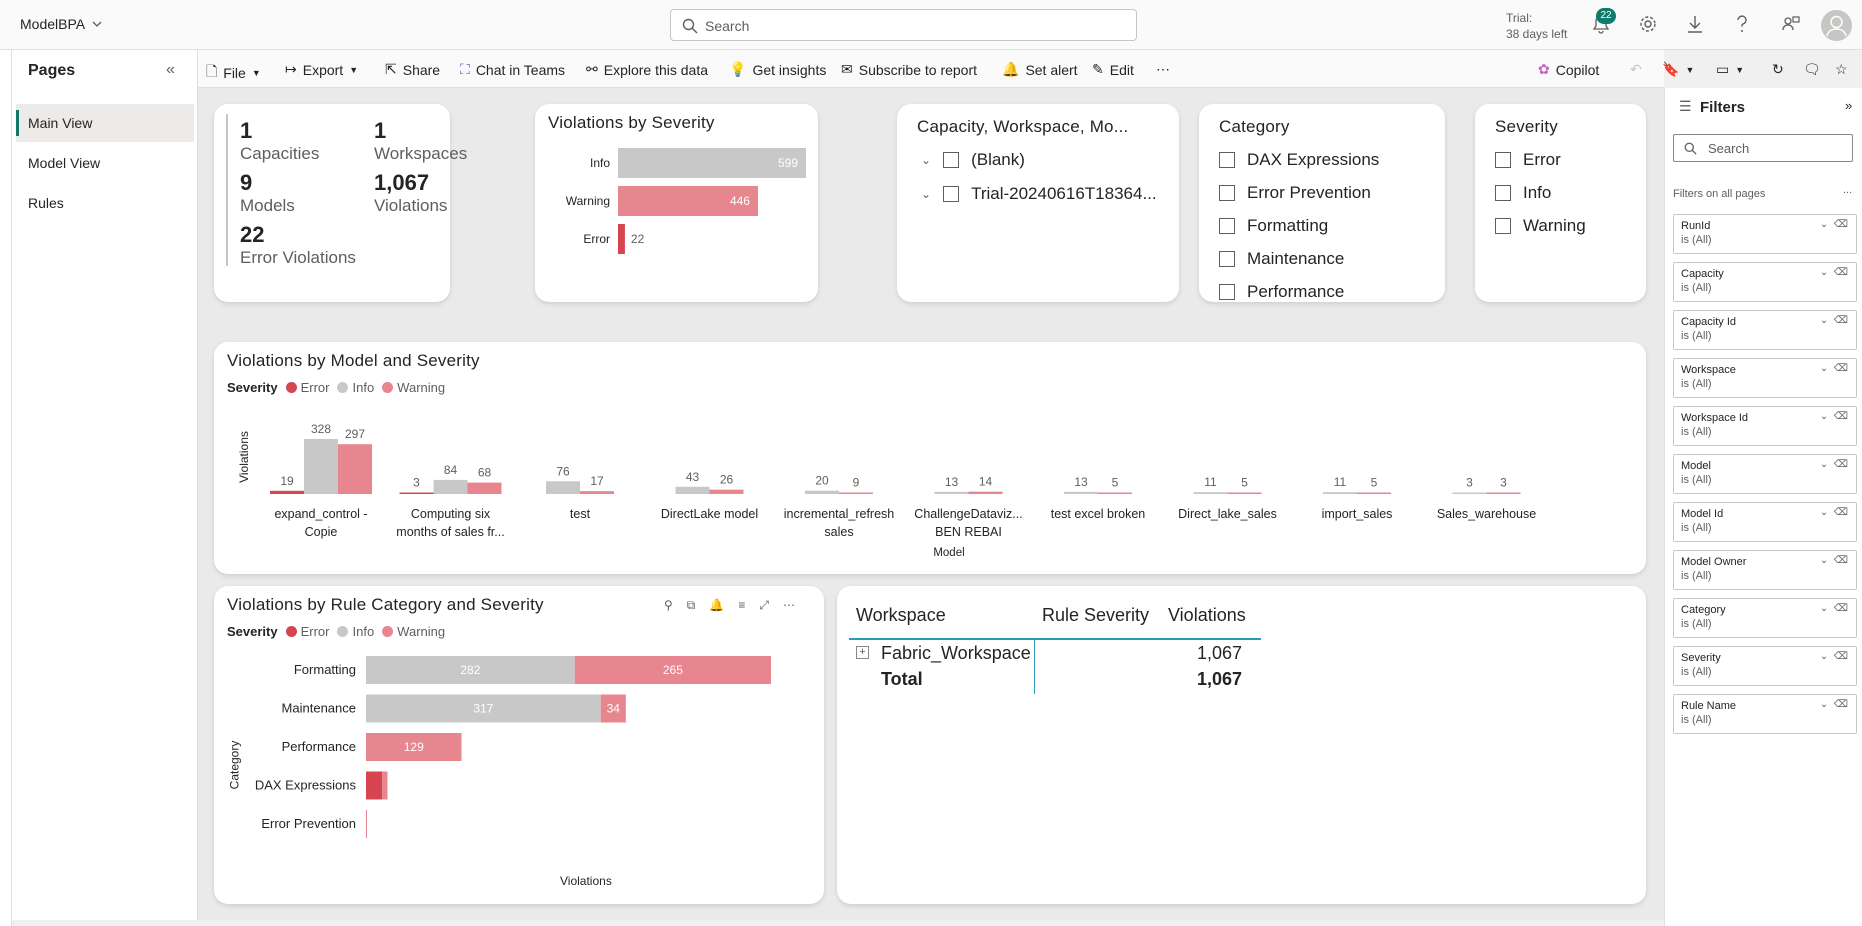 Image resolution: width=1862 pixels, height=926 pixels. What do you see at coordinates (1812, 69) in the screenshot?
I see `comment-icon: 🗨` at bounding box center [1812, 69].